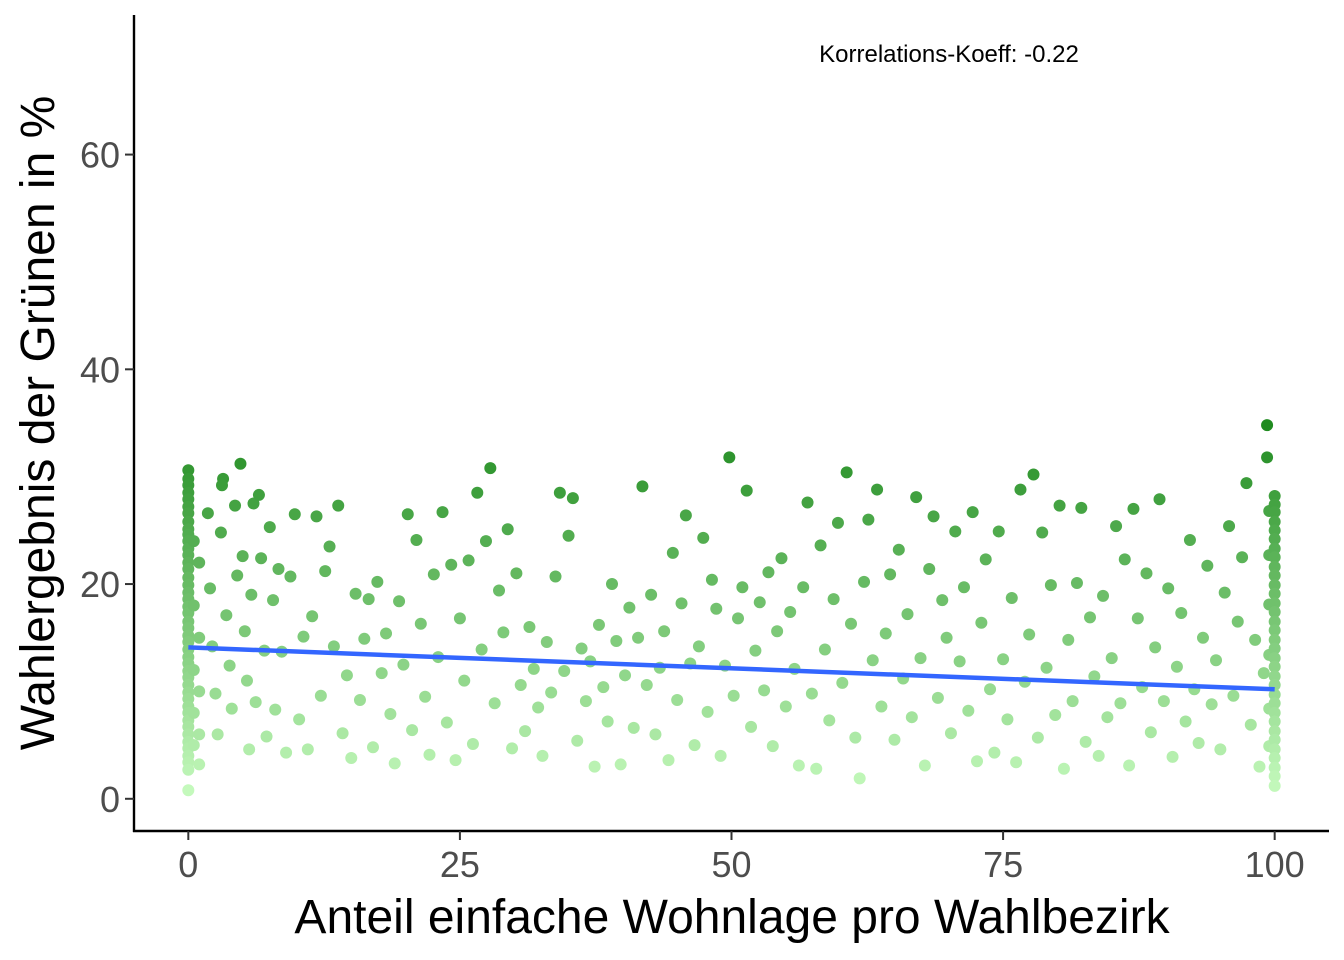 This screenshot has height=960, width=1344. What do you see at coordinates (110, 799) in the screenshot?
I see `y-tick-label: 0` at bounding box center [110, 799].